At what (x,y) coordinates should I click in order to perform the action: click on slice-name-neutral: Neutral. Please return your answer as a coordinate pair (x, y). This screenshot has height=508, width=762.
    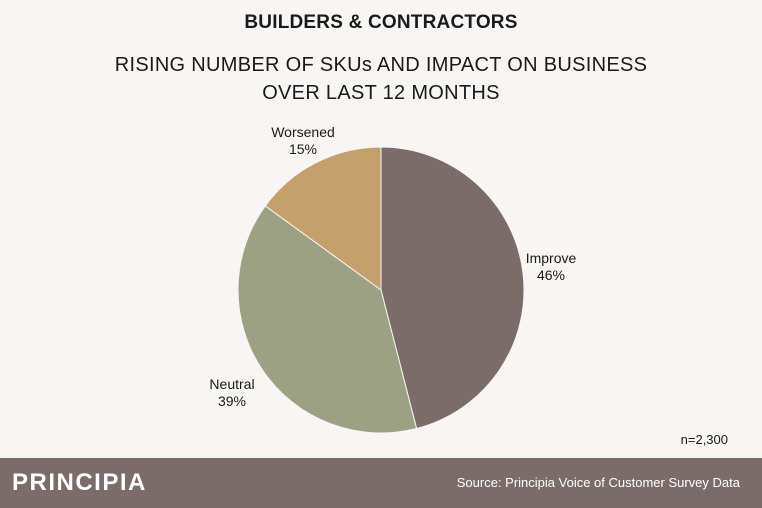
    Looking at the image, I should click on (232, 384).